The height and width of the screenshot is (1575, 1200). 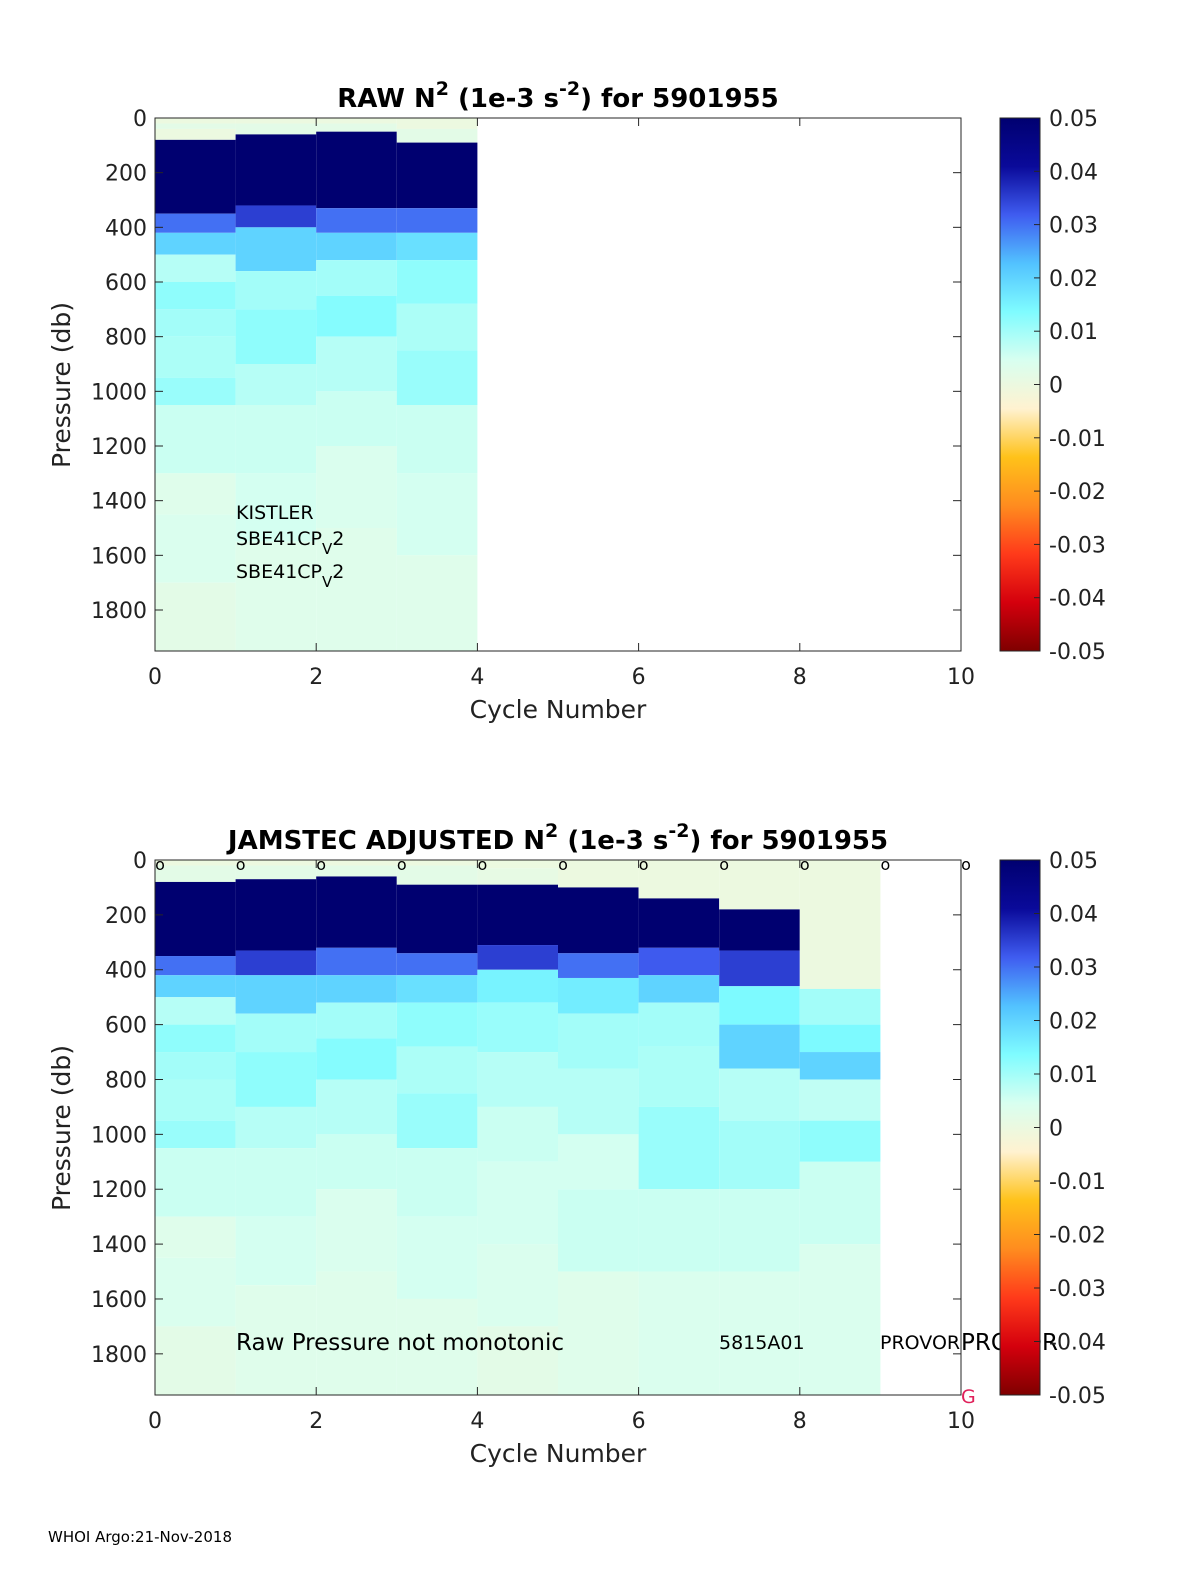 I want to click on colorbar-tick-label: 0.02, so click(x=1073, y=1022).